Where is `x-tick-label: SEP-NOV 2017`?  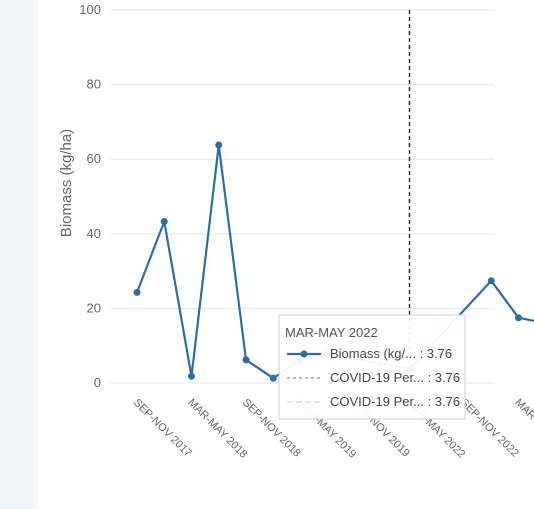 x-tick-label: SEP-NOV 2017 is located at coordinates (162, 428).